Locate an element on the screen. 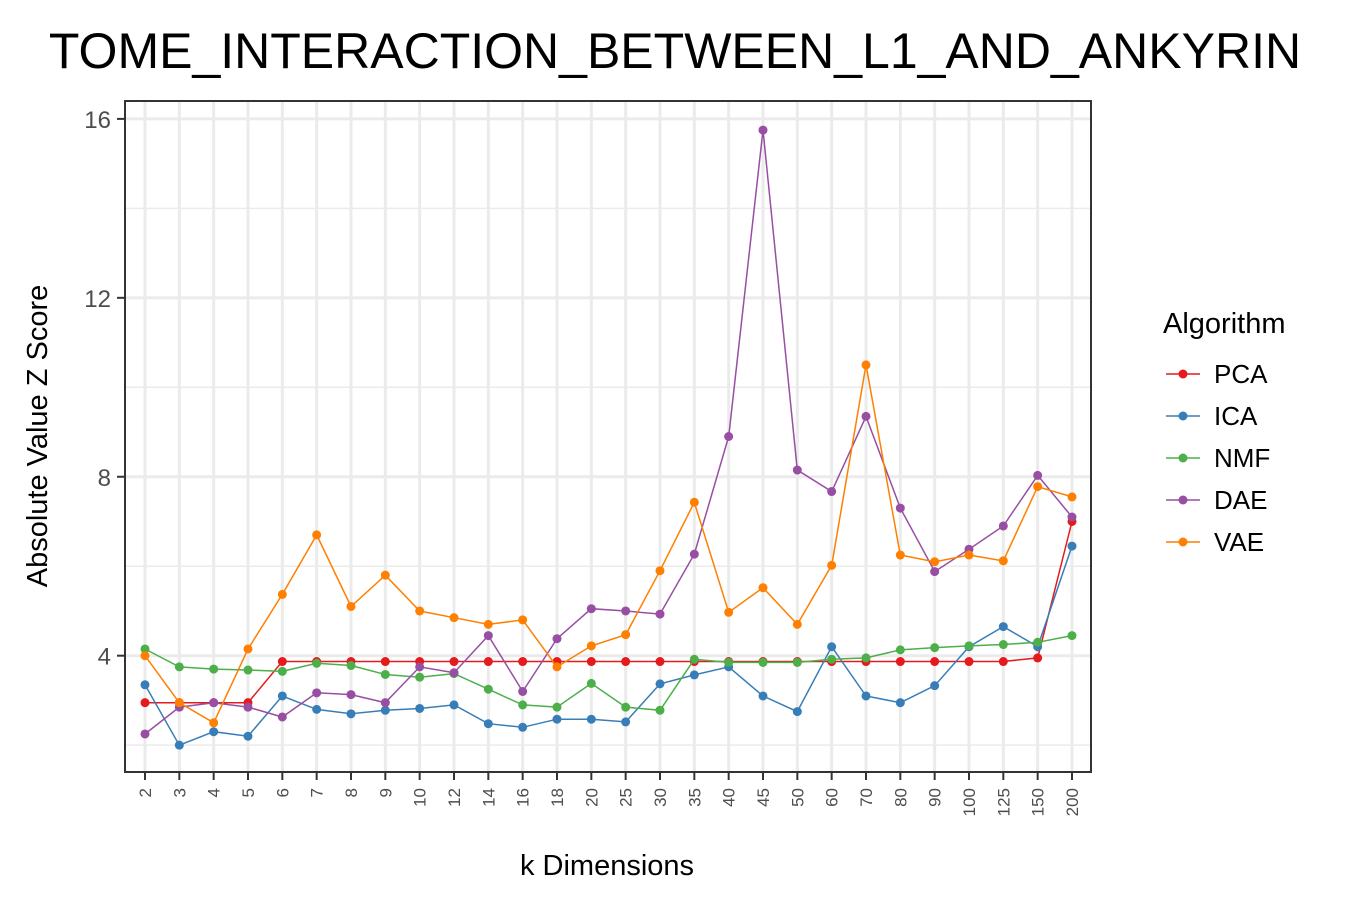 The image size is (1350, 900). legend-label: ICA is located at coordinates (1236, 416).